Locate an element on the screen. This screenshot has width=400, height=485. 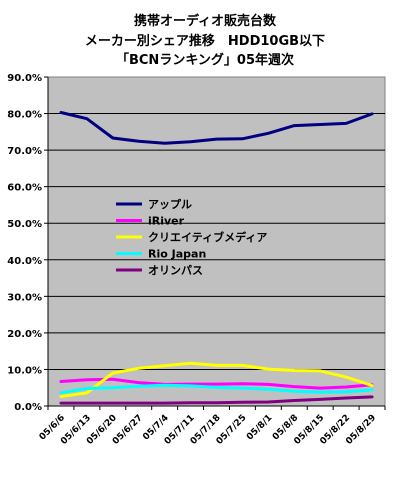
legend-label: iRiver is located at coordinates (166, 221).